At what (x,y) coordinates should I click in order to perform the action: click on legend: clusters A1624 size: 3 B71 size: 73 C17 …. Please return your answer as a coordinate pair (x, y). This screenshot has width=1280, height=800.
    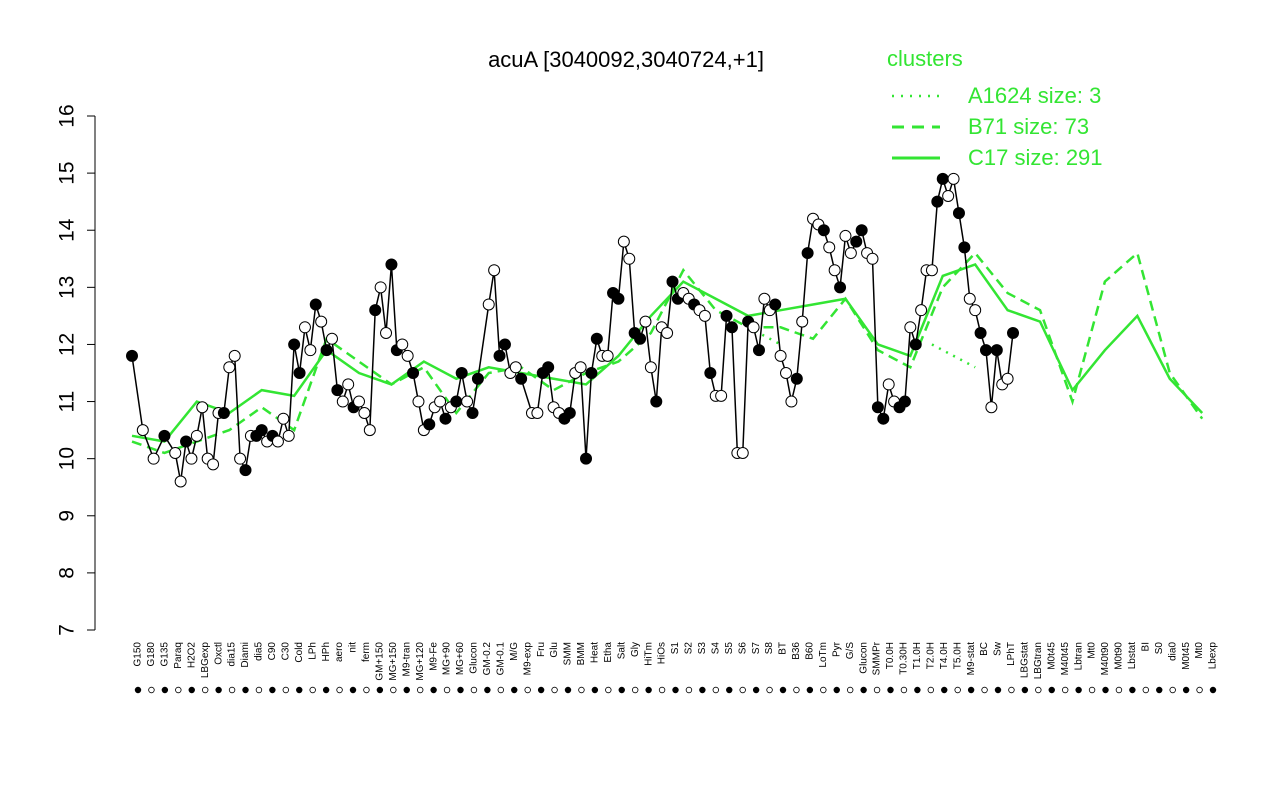
    Looking at the image, I should click on (995, 108).